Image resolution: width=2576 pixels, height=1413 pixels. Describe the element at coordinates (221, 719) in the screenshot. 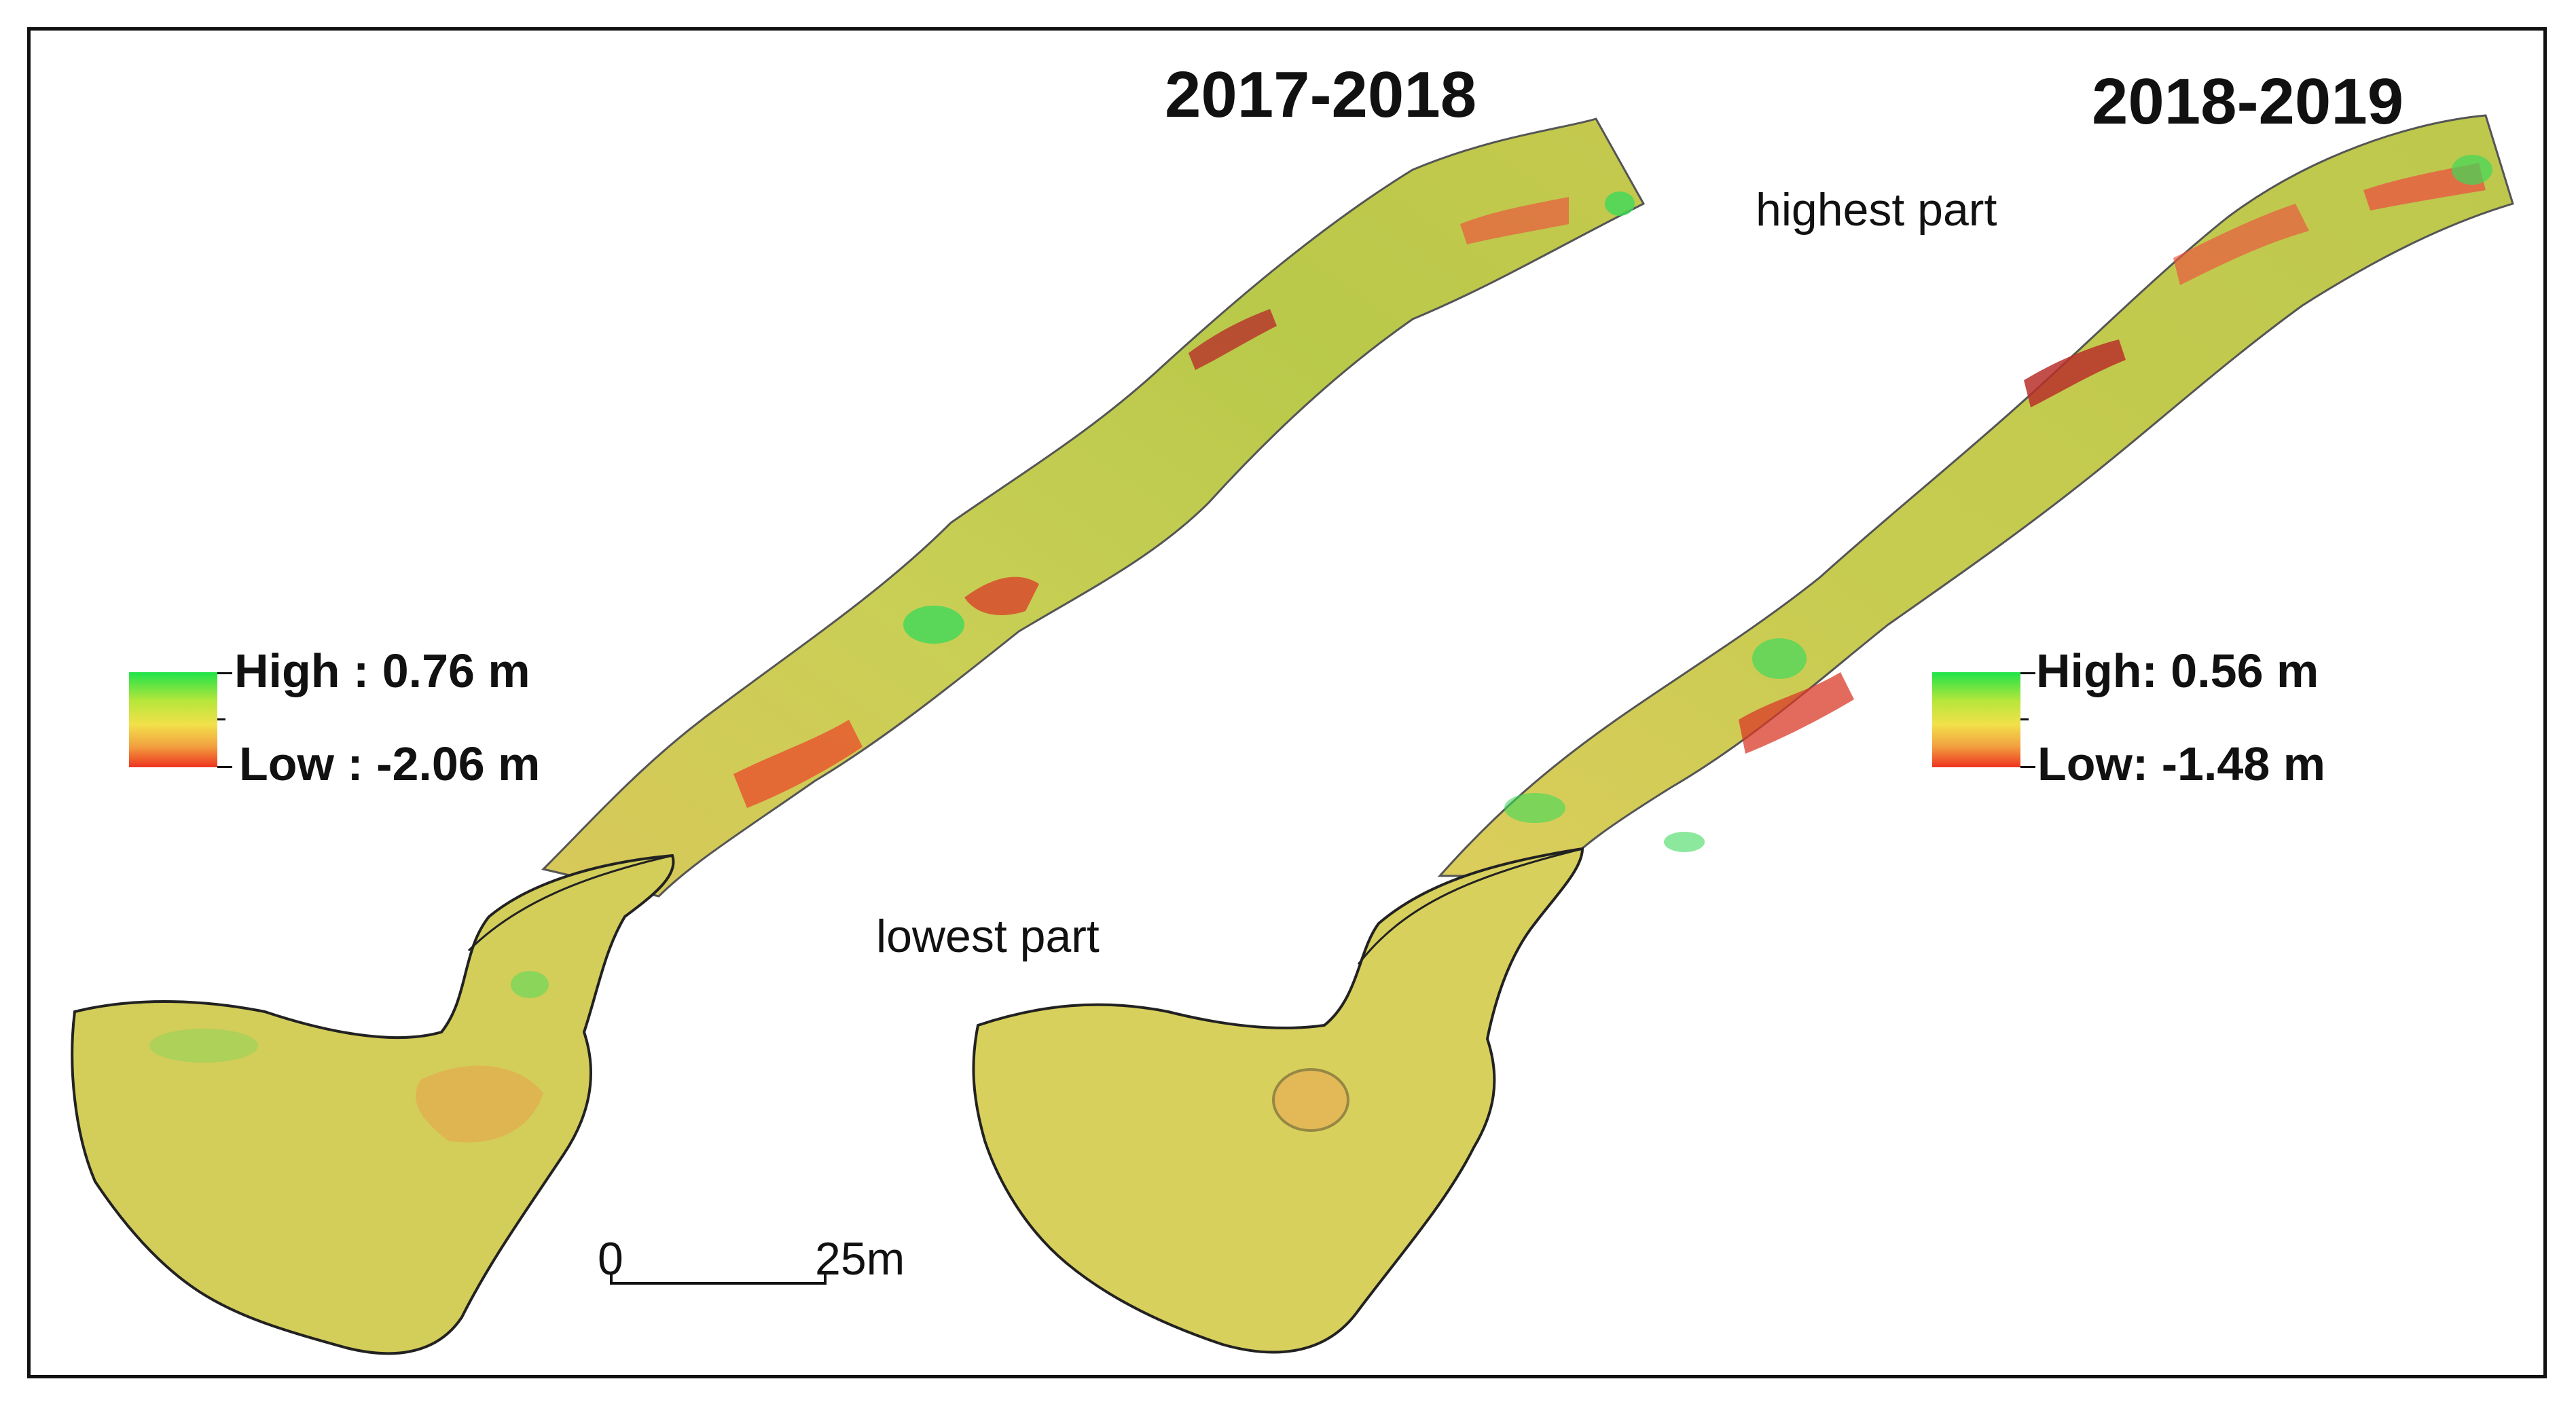

I see `legend-tick-left-mid` at that location.